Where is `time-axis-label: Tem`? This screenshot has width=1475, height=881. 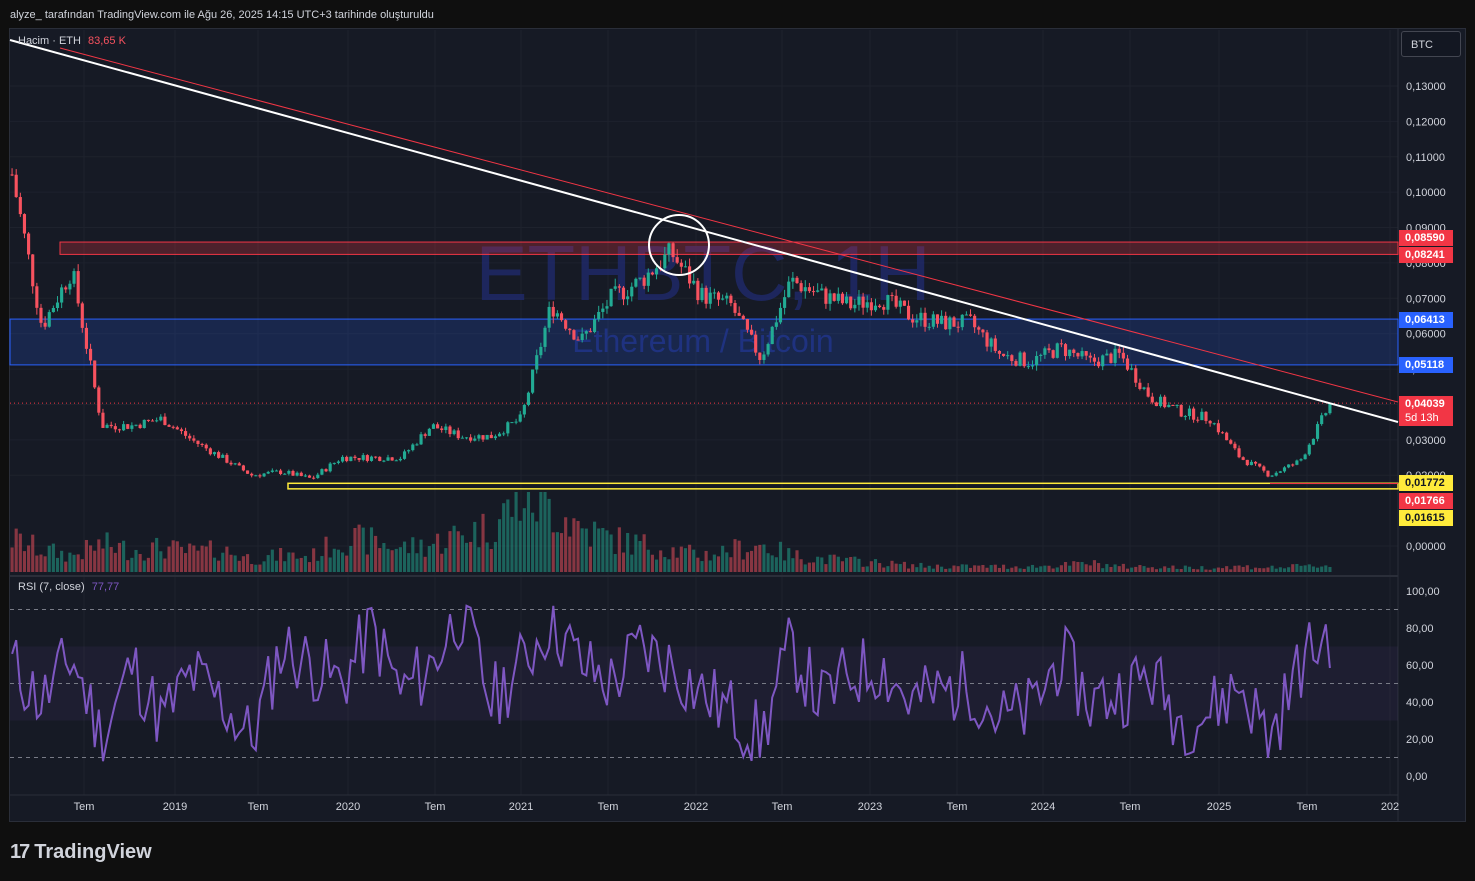
time-axis-label: Tem is located at coordinates (435, 807).